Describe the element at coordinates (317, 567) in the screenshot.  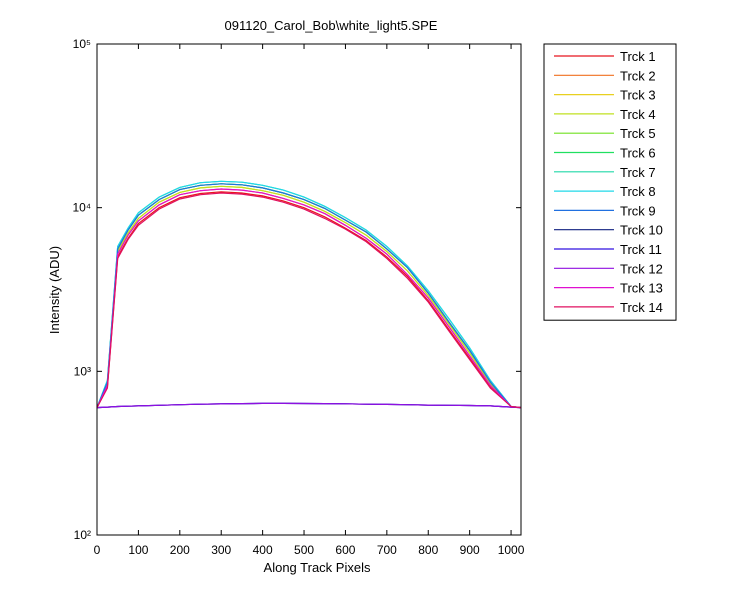
I see `x-axis-label: Along Track Pixels` at that location.